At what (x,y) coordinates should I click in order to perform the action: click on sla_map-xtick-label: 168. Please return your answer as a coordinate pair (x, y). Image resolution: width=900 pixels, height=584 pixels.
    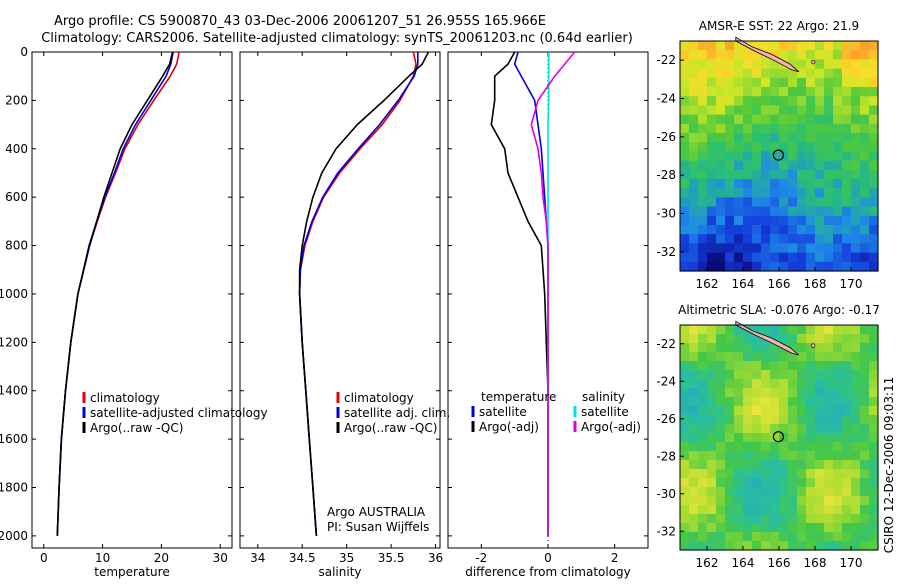
    Looking at the image, I should click on (815, 563).